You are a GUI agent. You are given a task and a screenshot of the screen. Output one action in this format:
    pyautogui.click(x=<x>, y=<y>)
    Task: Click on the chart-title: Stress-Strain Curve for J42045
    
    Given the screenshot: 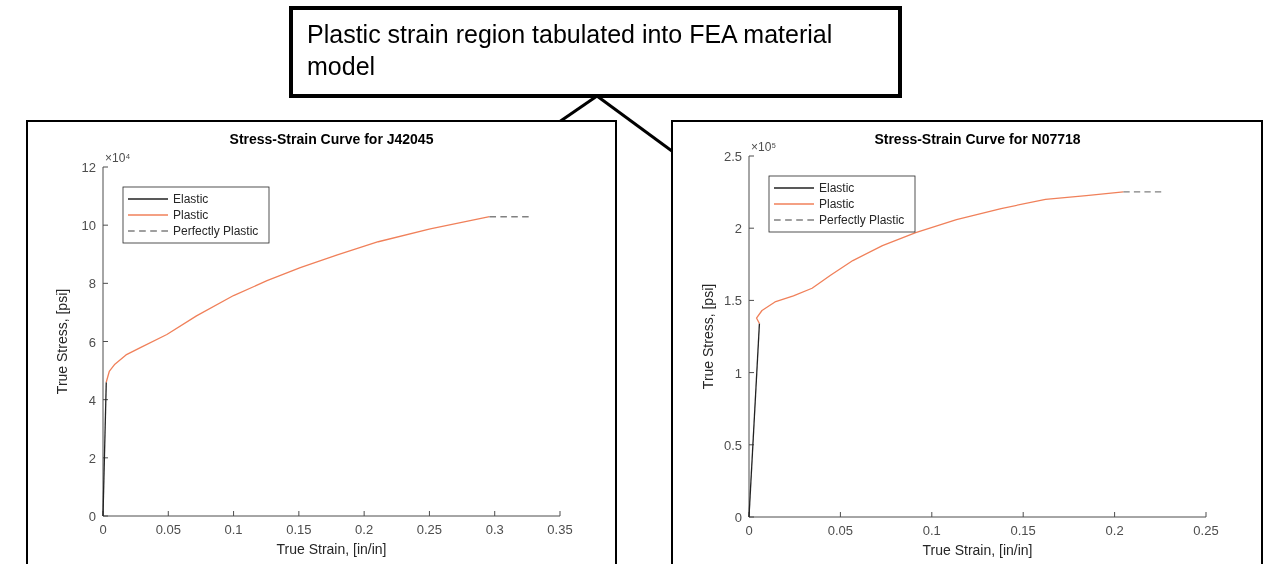 What is the action you would take?
    pyautogui.click(x=331, y=139)
    